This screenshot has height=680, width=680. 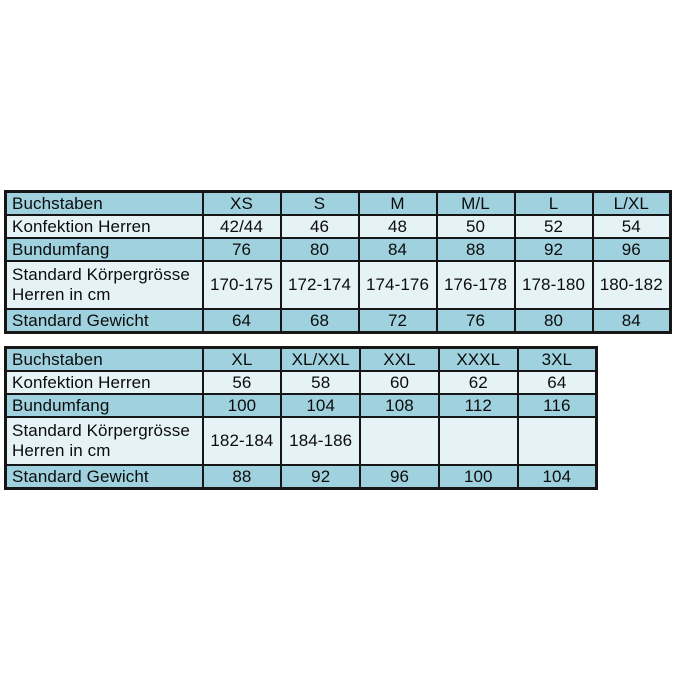 I want to click on table-row: Bundumfang 76 80 84 88 92 96, so click(x=338, y=249).